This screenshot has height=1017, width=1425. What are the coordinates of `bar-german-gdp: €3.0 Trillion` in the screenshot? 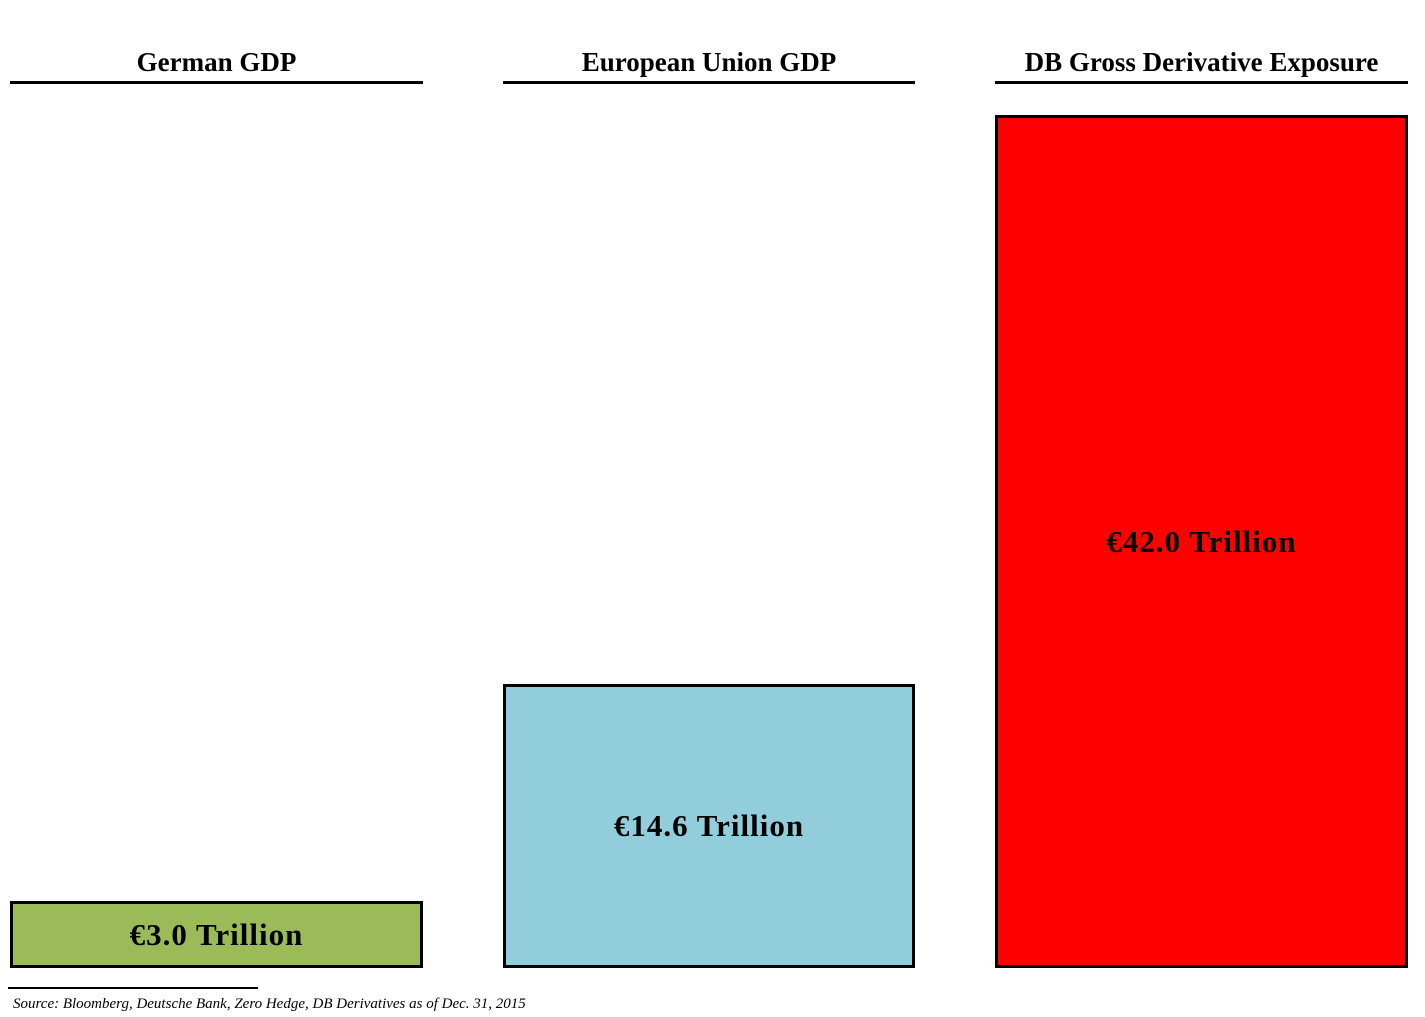 It's located at (216, 934).